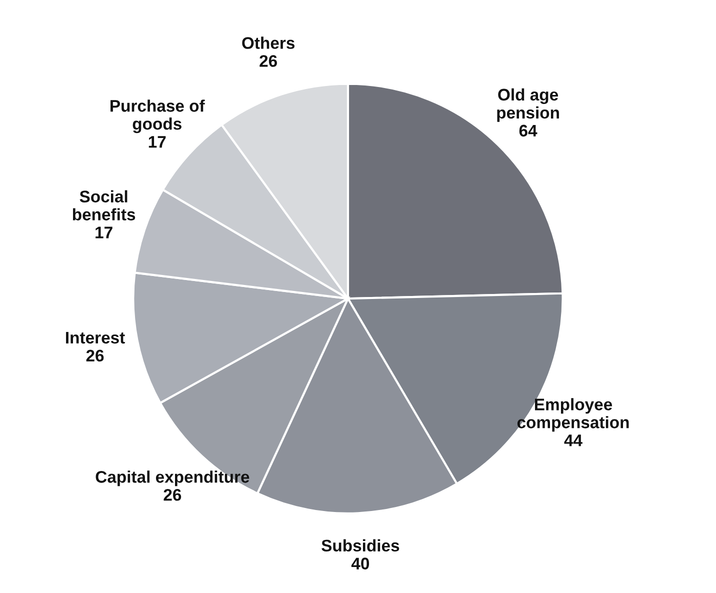  Describe the element at coordinates (157, 117) in the screenshot. I see `slice-label: Purchase of goods` at that location.